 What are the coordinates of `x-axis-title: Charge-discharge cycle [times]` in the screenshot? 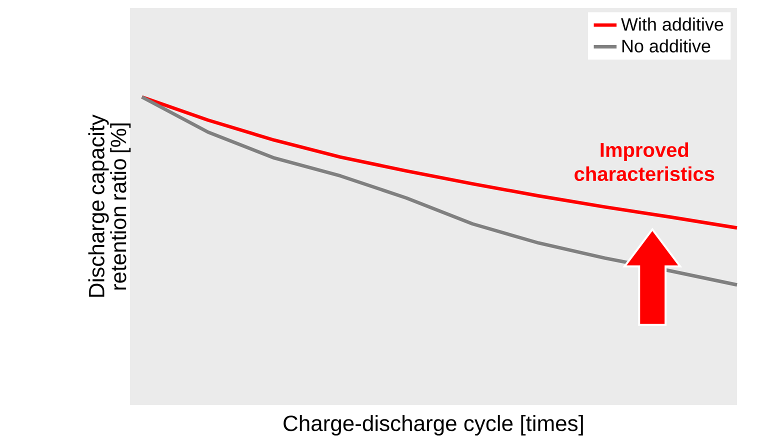 It's located at (433, 425).